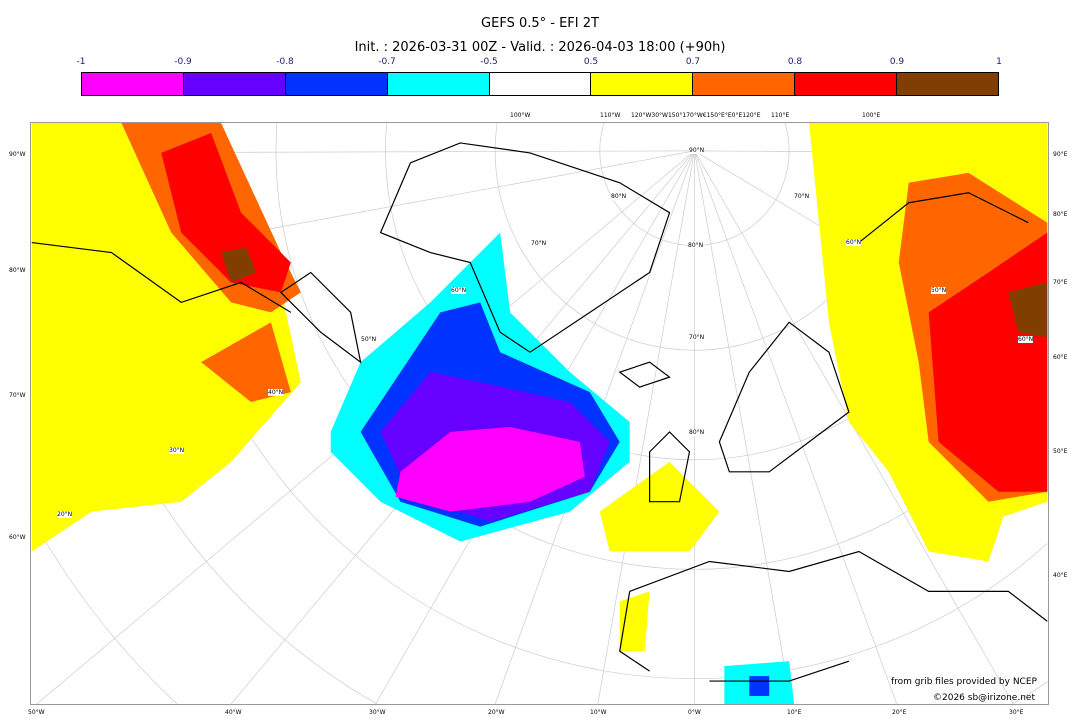  Describe the element at coordinates (285, 62) in the screenshot. I see `colorbar-tick-label: -0.8` at that location.